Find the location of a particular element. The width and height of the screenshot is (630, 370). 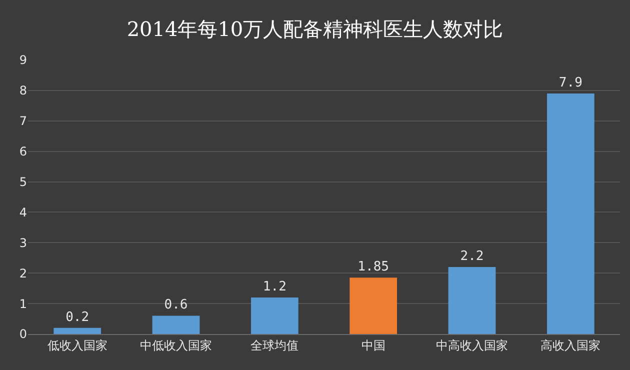

data-label: 1.2 is located at coordinates (274, 286).